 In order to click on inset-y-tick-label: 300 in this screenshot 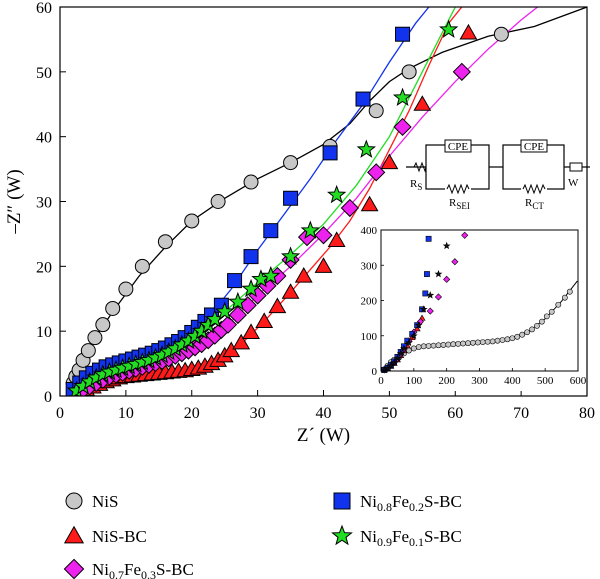, I will do `click(369, 266)`.